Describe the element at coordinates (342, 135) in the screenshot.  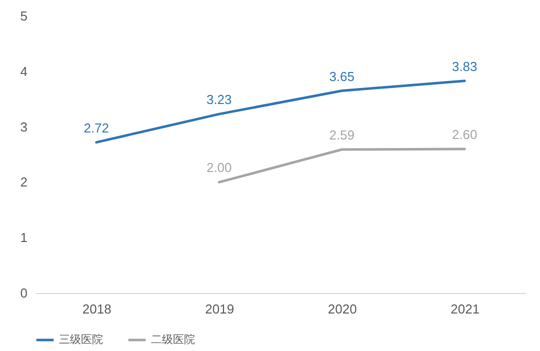
I see `data-label: 2.59` at that location.